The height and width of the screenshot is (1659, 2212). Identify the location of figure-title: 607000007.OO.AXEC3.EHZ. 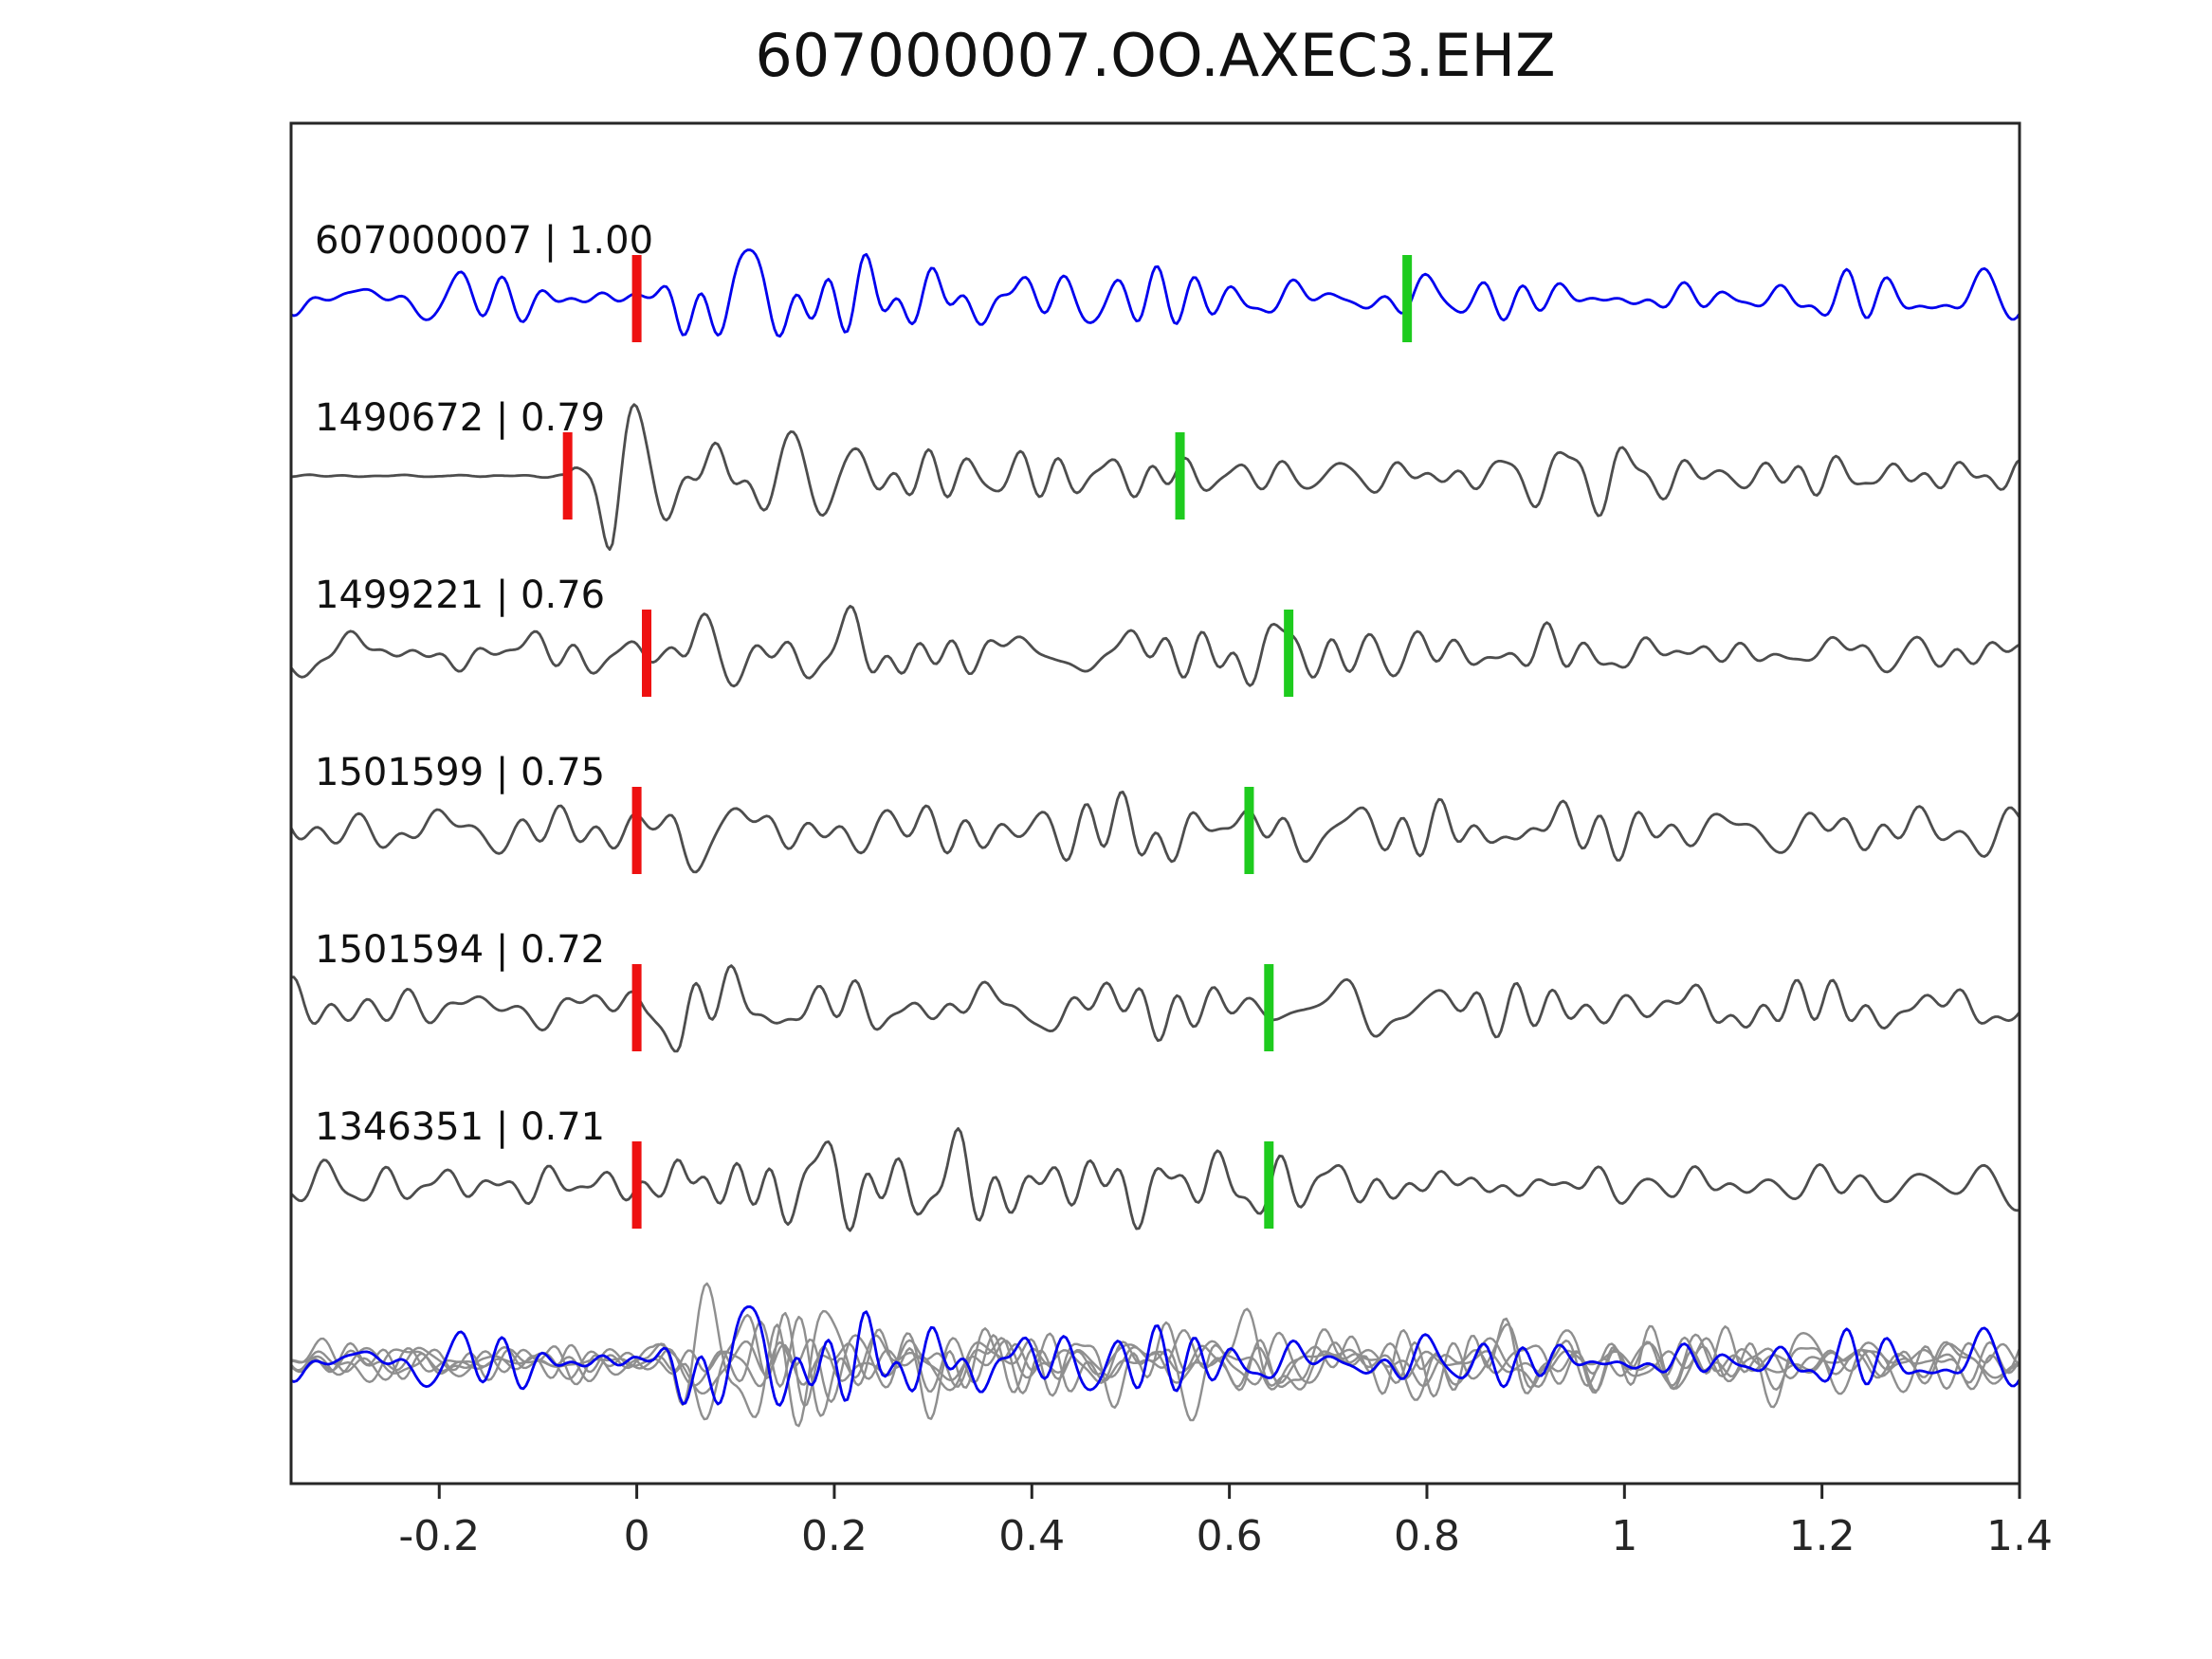
(1155, 55).